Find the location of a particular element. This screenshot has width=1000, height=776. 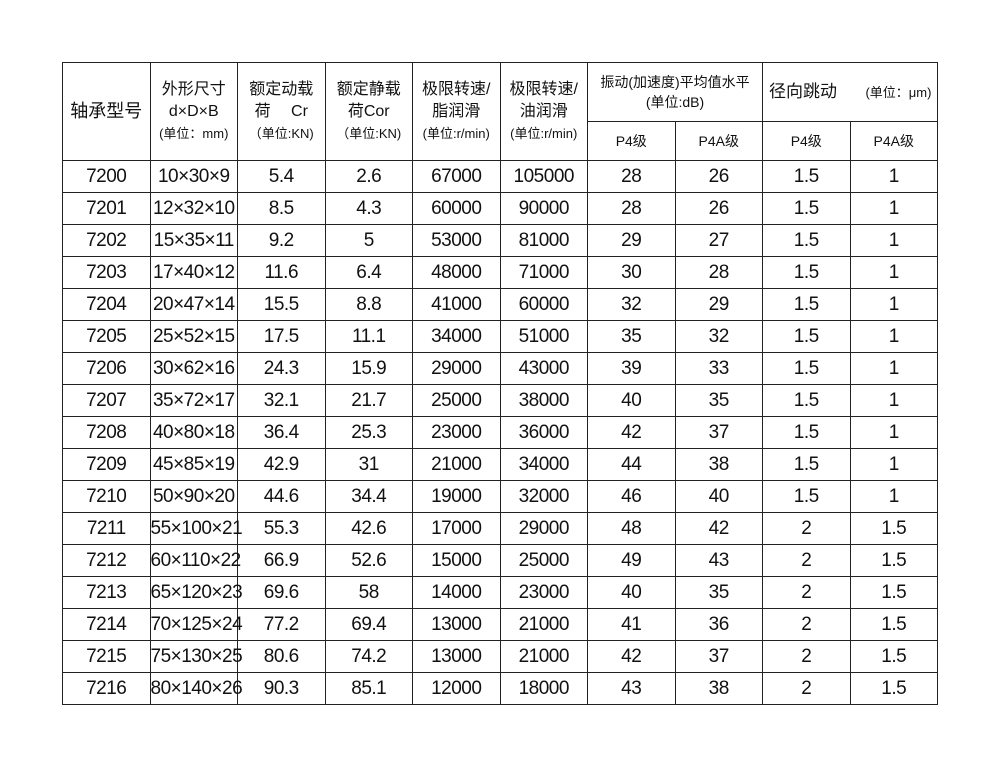

cell-speed-oil: 60000 is located at coordinates (543, 304).